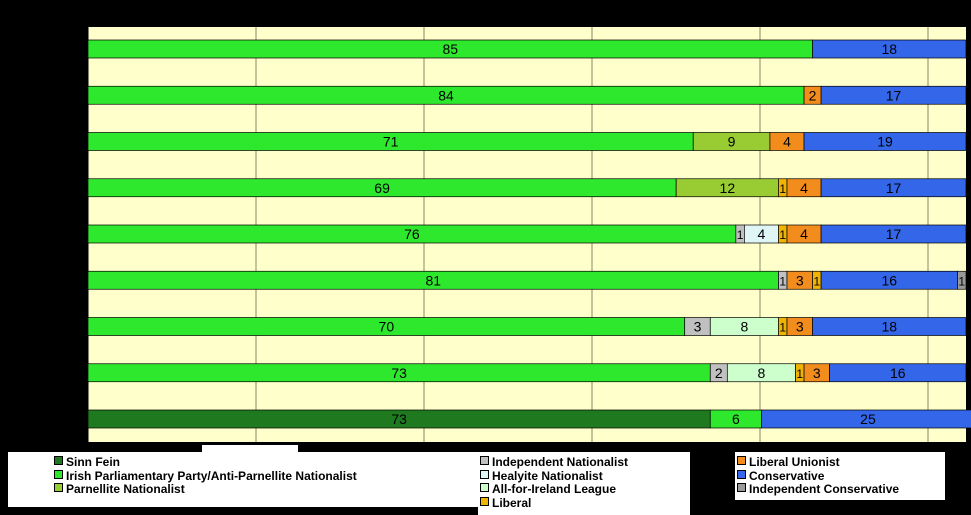 The height and width of the screenshot is (515, 971). What do you see at coordinates (736, 419) in the screenshot?
I see `data-label: 6` at bounding box center [736, 419].